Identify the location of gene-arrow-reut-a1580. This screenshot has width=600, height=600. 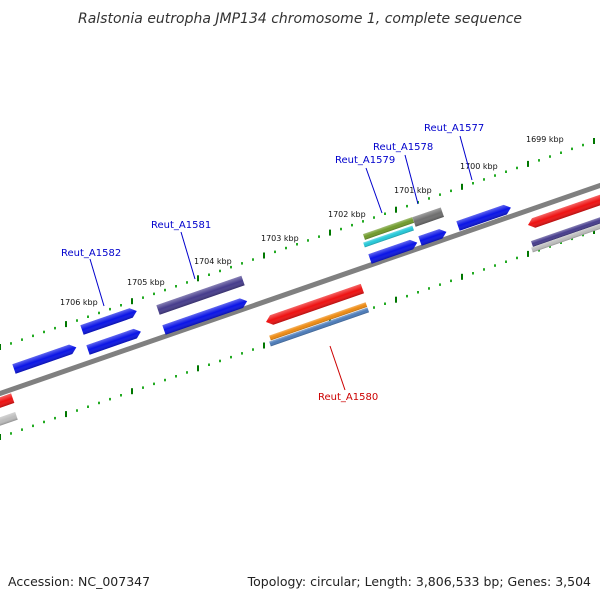
(314, 305).